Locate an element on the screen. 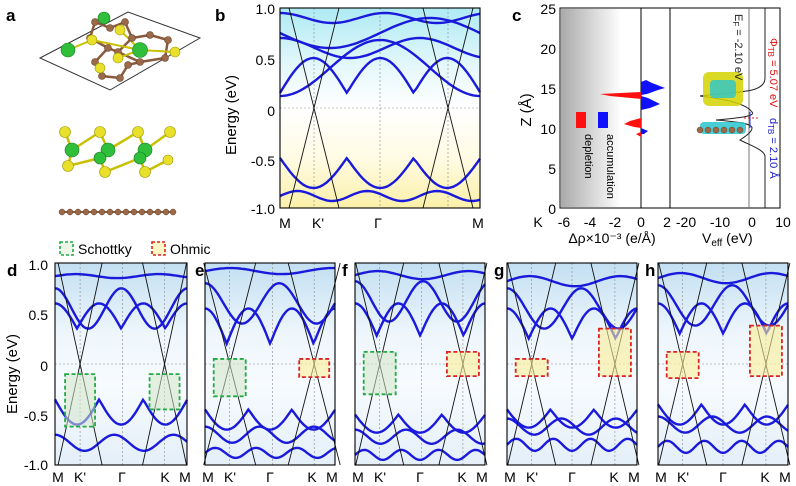  panel-c-k-label: K is located at coordinates (538, 222).